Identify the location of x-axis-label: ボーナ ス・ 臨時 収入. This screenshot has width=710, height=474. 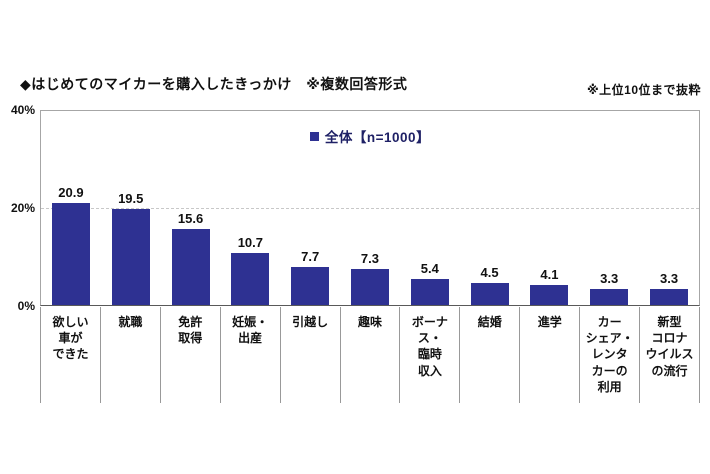
(429, 355).